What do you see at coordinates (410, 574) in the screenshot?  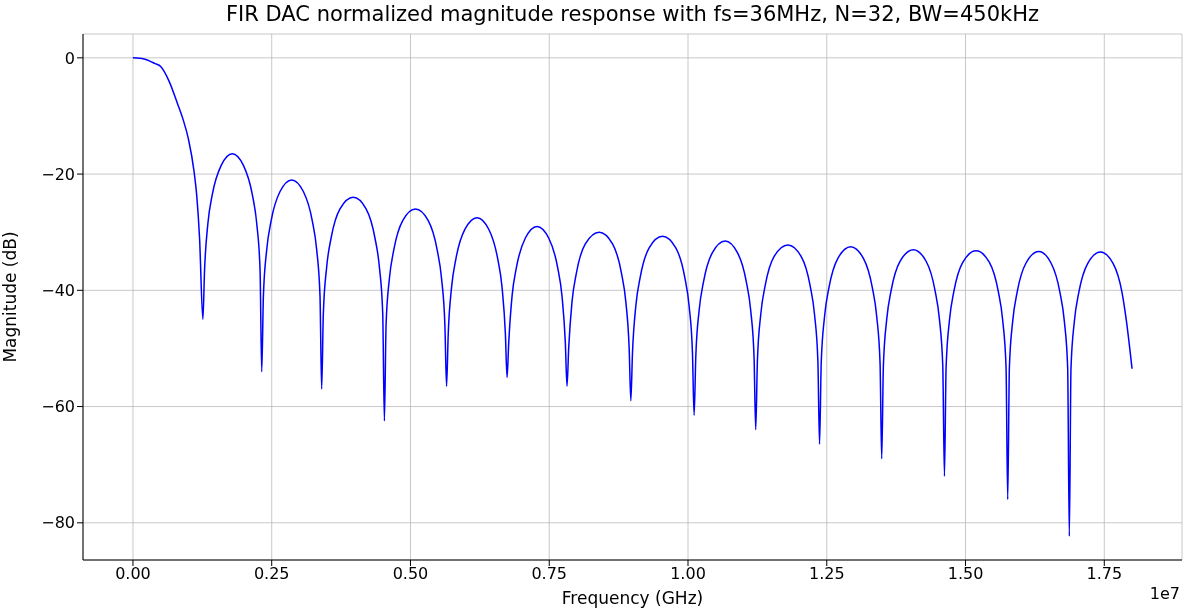 I see `x-tick-label: 0.50` at bounding box center [410, 574].